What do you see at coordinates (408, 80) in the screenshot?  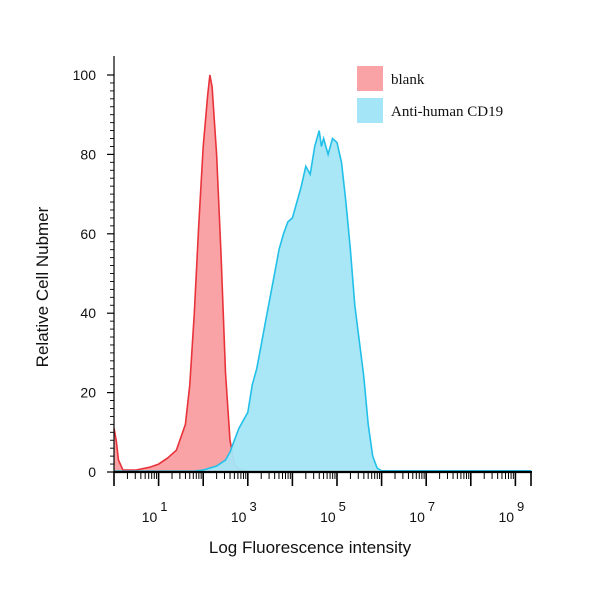 I see `legend-label: blank` at bounding box center [408, 80].